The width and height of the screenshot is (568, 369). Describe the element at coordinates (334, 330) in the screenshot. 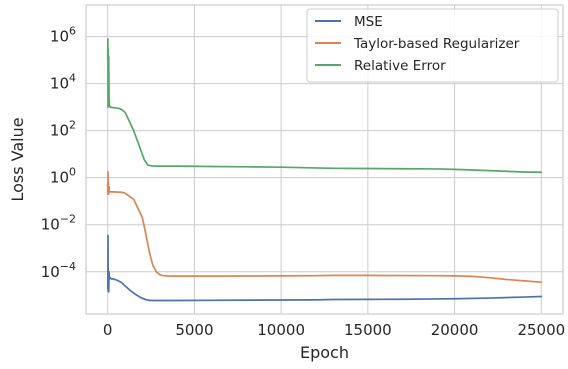

I see `x-tick-labels: 0 5000 10000 15000 20000 25000` at that location.